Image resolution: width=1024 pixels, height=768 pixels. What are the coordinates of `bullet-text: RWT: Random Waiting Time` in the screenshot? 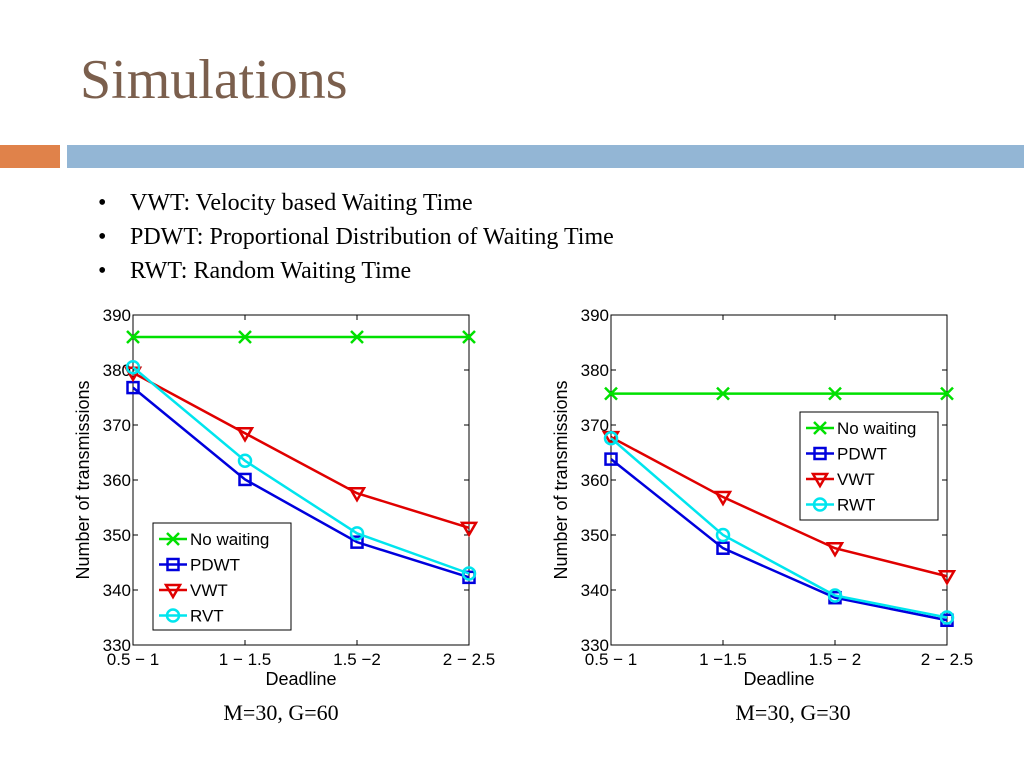 It's located at (271, 271).